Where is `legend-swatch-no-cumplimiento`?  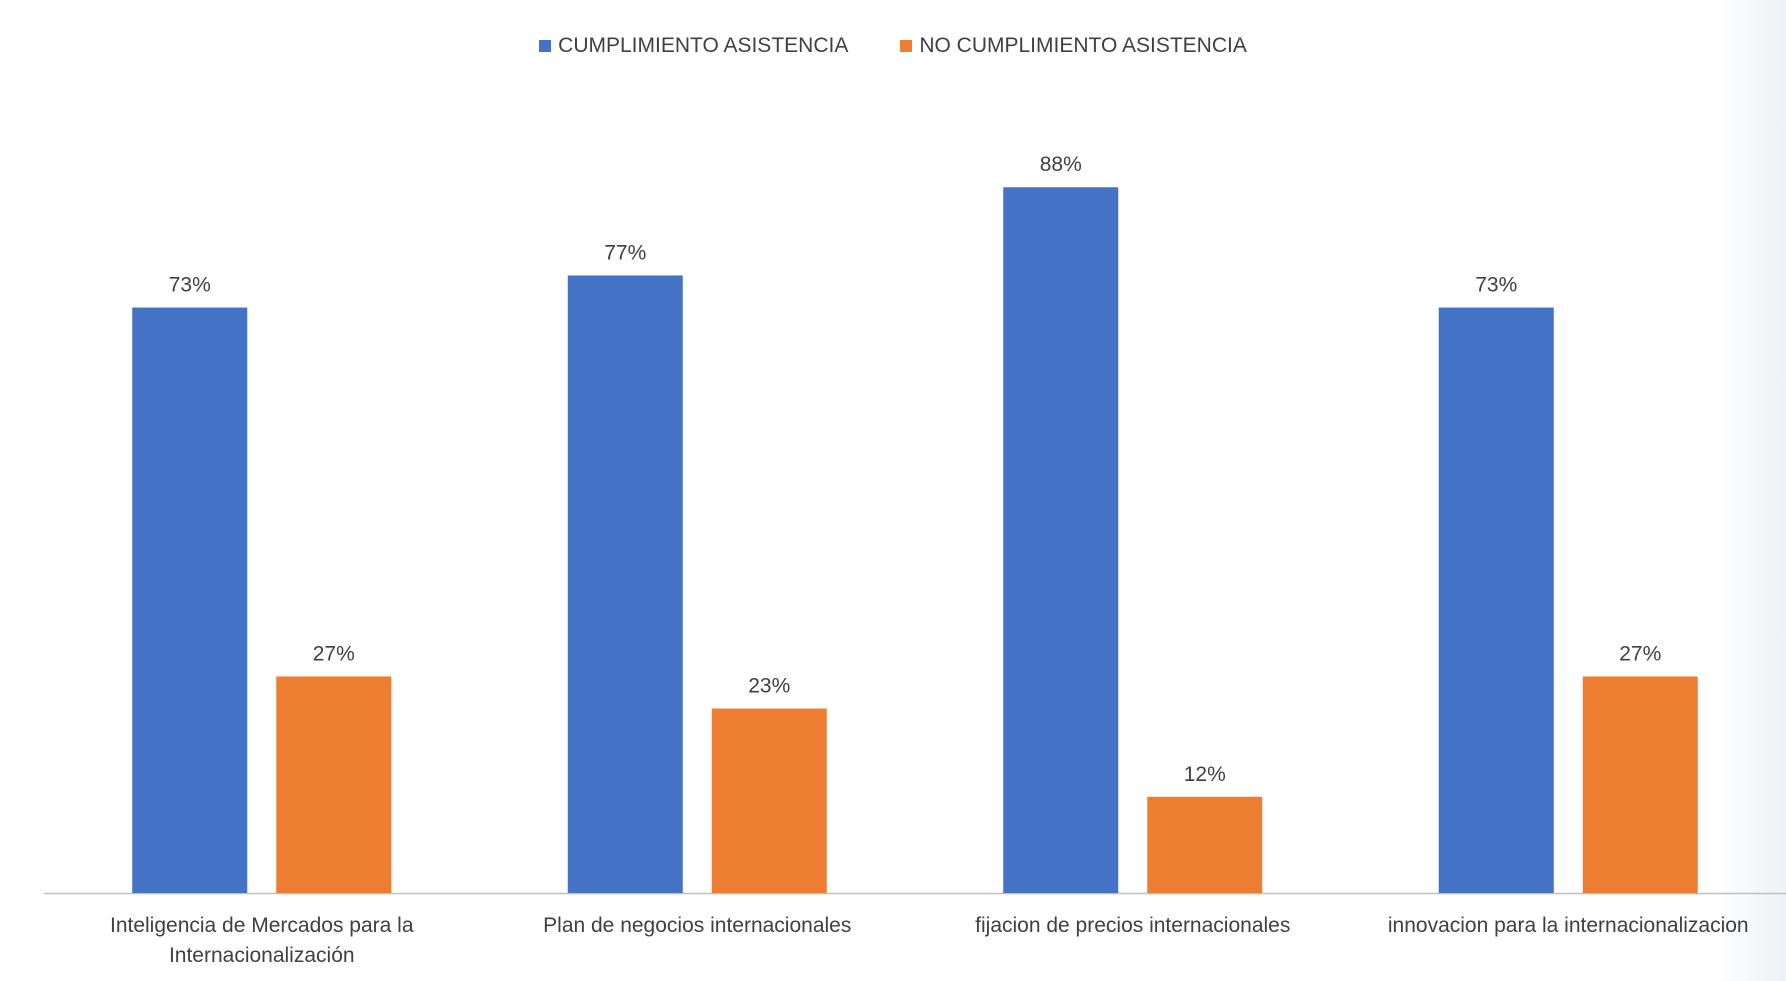
legend-swatch-no-cumplimiento is located at coordinates (906, 46).